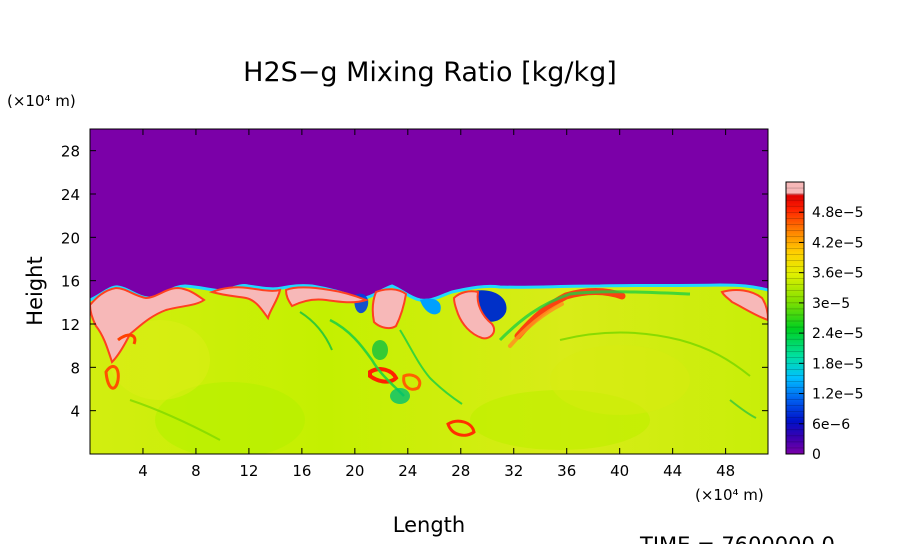 The width and height of the screenshot is (904, 544). Describe the element at coordinates (838, 243) in the screenshot. I see `colorbar-tick-label: 4.2e−5` at that location.